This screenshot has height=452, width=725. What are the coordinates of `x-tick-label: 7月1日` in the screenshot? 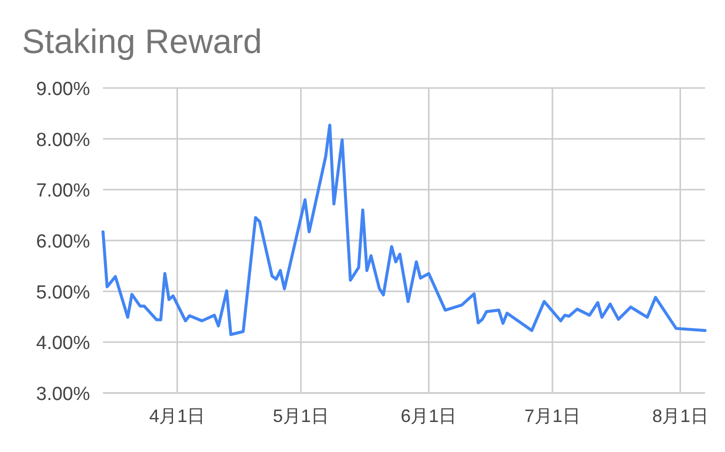 It's located at (552, 416).